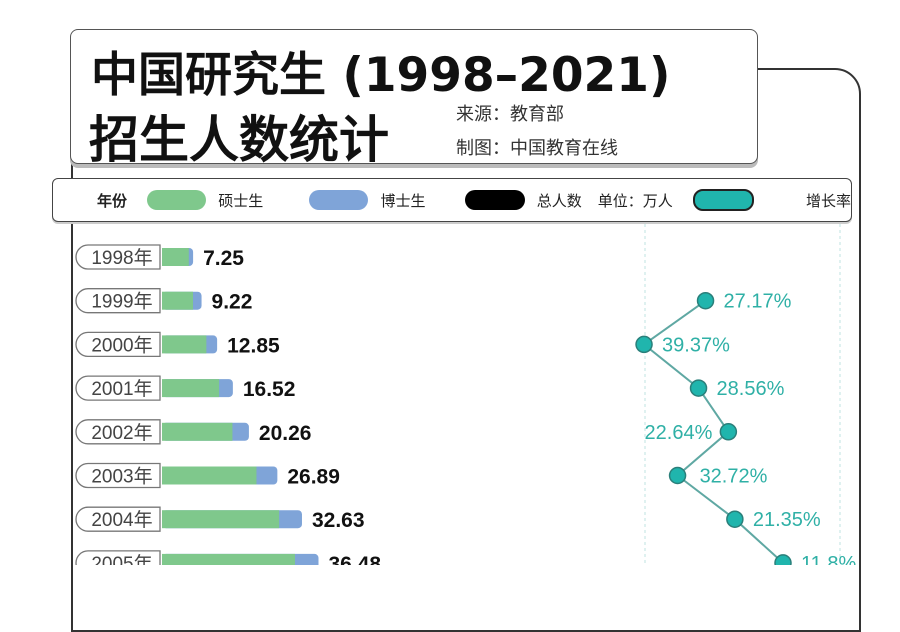  I want to click on legend-swatch-growth, so click(723, 200).